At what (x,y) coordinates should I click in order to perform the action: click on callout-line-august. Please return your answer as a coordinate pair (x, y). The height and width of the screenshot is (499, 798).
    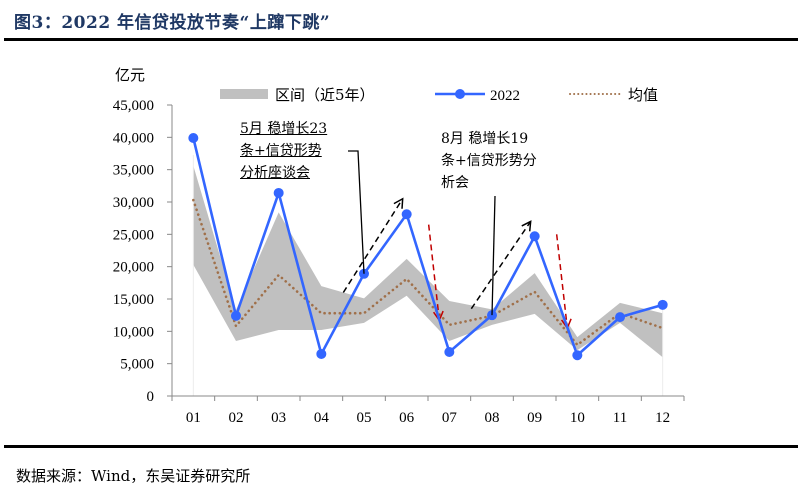
    Looking at the image, I should click on (493, 255).